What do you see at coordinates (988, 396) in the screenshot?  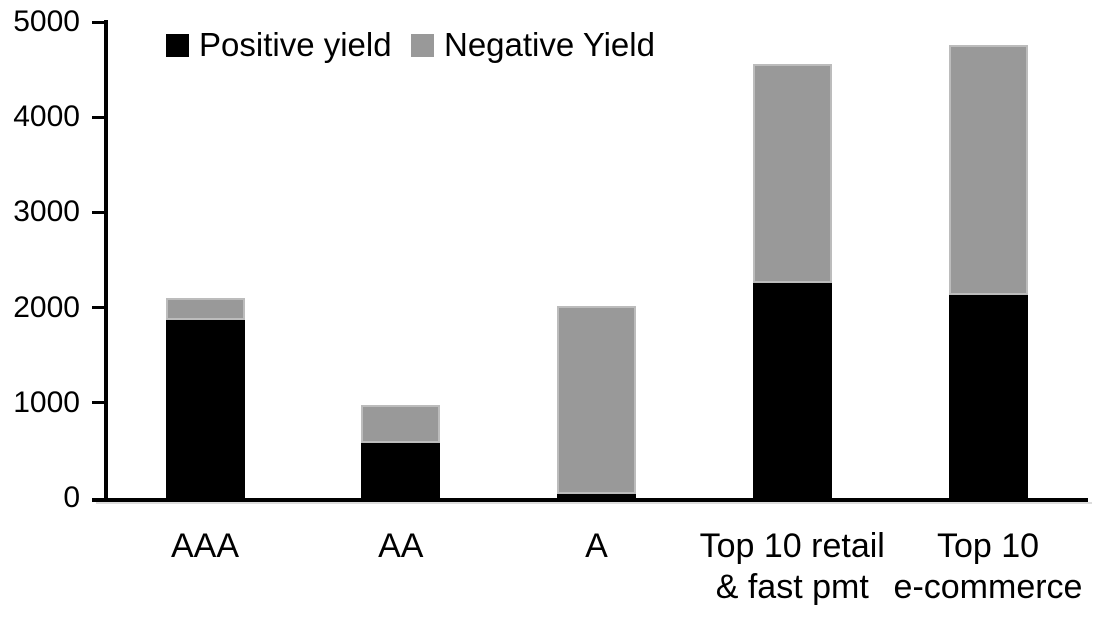 I see `bar-segment-positive-yield-top-10-e-commerce` at bounding box center [988, 396].